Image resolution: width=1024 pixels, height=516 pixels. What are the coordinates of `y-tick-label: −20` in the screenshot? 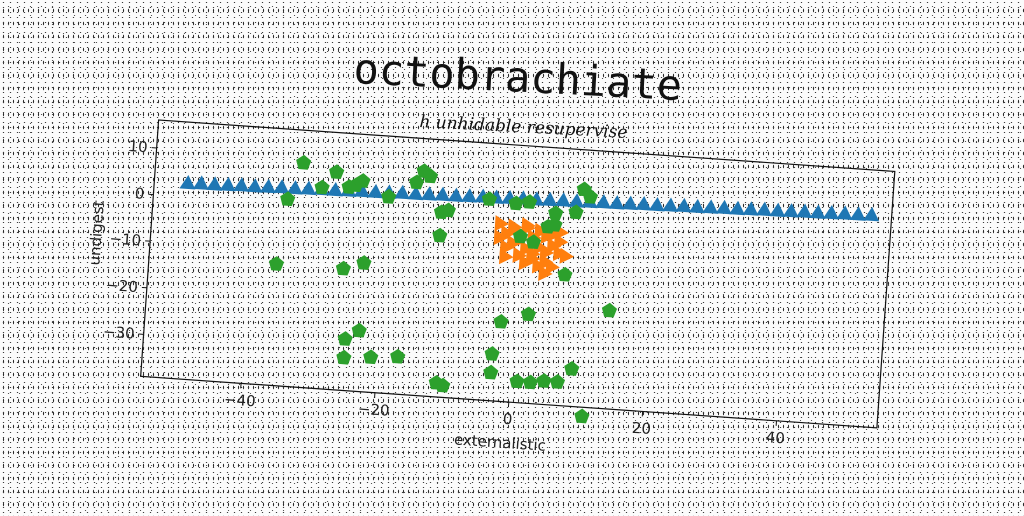 It's located at (122, 286).